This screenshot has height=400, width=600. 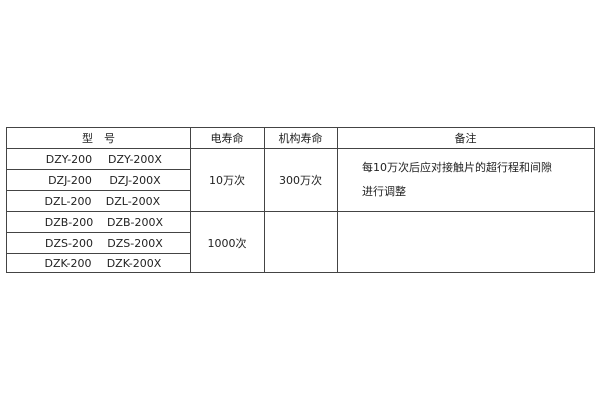 I want to click on model-b: DZK-200X, so click(x=134, y=263).